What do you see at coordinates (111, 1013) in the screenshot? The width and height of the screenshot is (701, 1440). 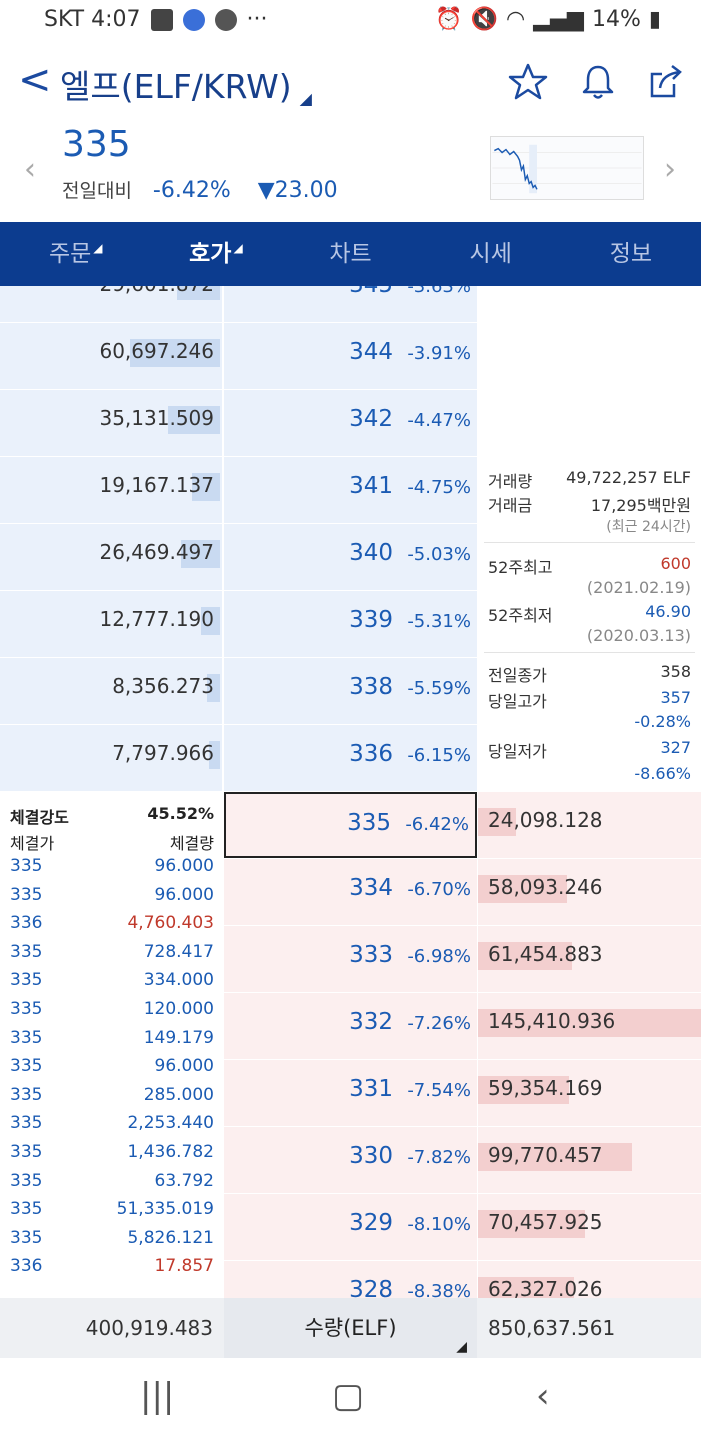 I see `trade-row: 335 120.000` at bounding box center [111, 1013].